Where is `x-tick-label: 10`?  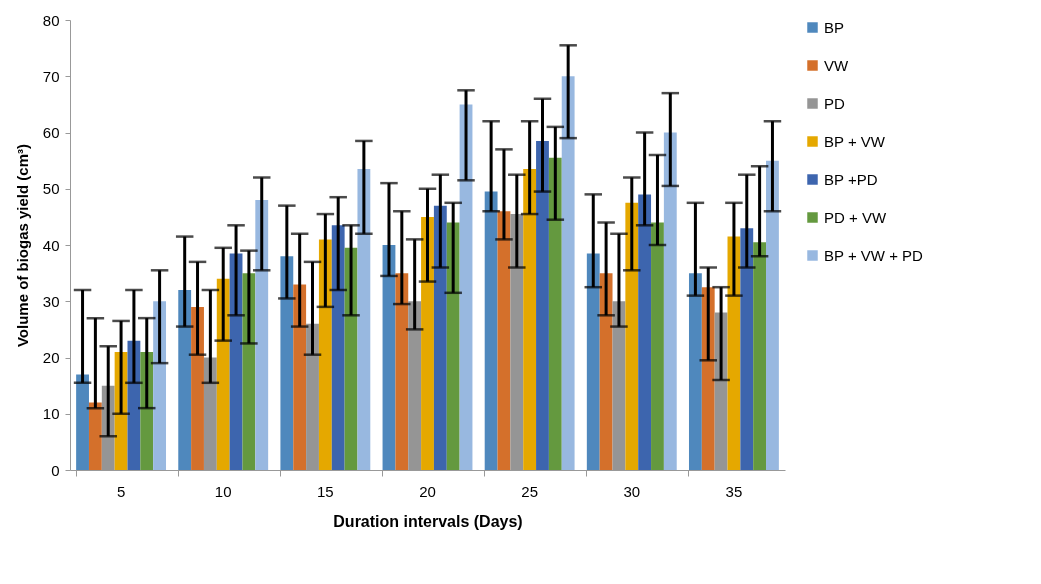
x-tick-label: 10 is located at coordinates (223, 491).